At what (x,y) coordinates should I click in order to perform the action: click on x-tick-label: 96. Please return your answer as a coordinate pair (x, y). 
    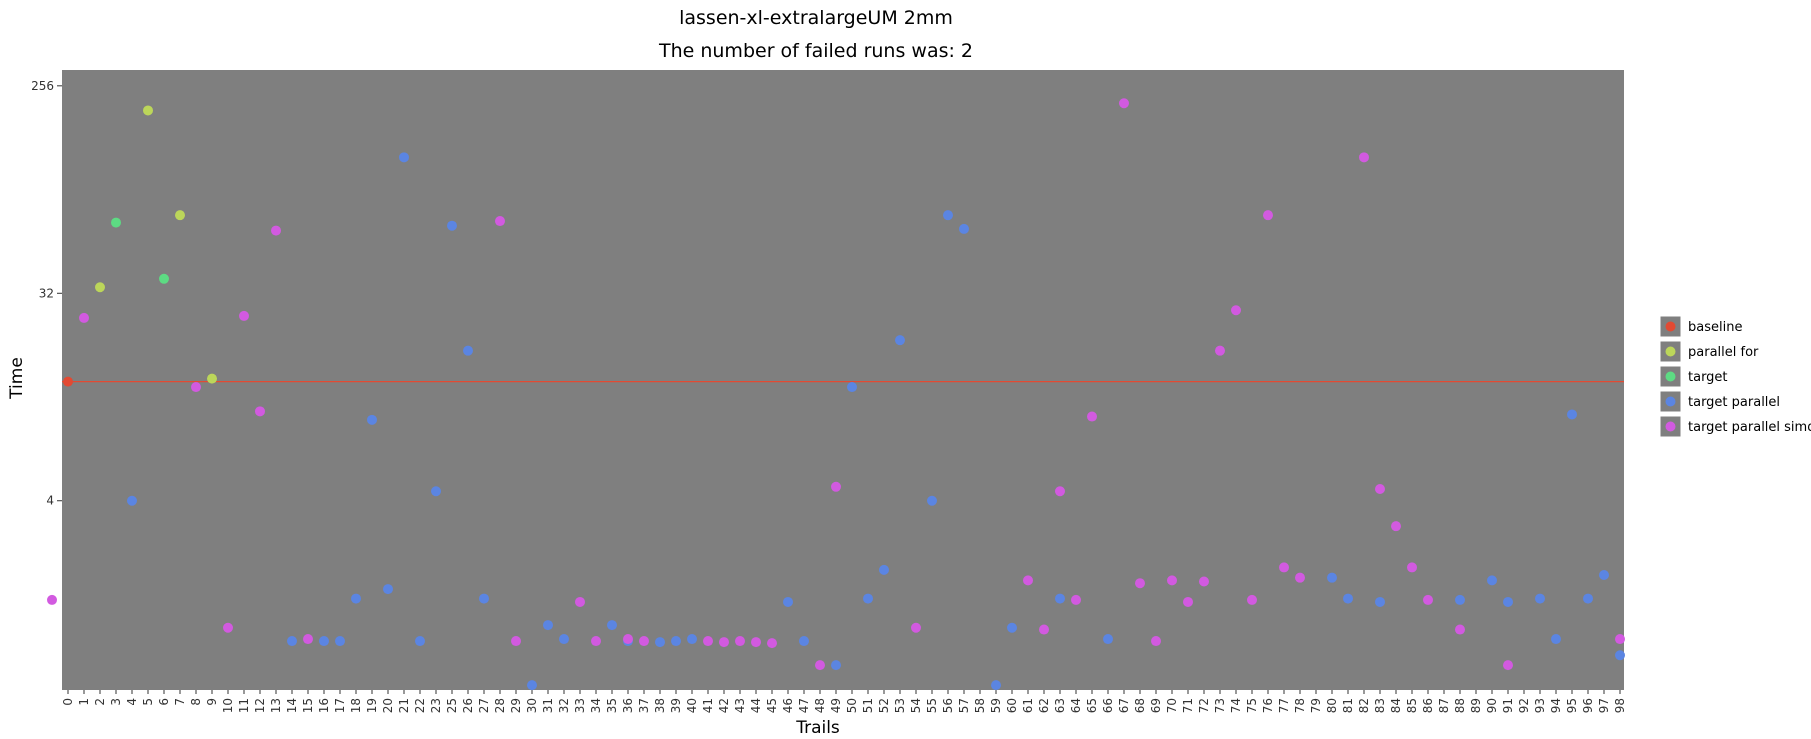
    Looking at the image, I should click on (1588, 705).